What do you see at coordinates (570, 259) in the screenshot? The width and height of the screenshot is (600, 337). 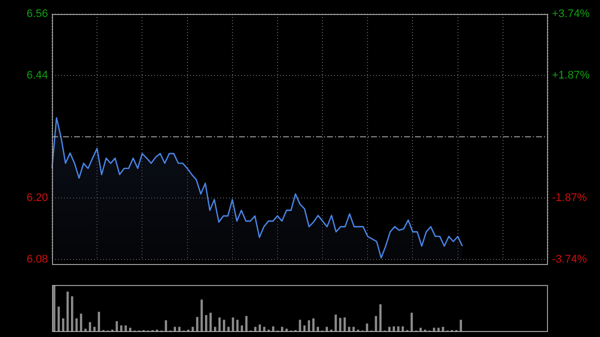 I see `y2-tick-label: -3.74%` at bounding box center [570, 259].